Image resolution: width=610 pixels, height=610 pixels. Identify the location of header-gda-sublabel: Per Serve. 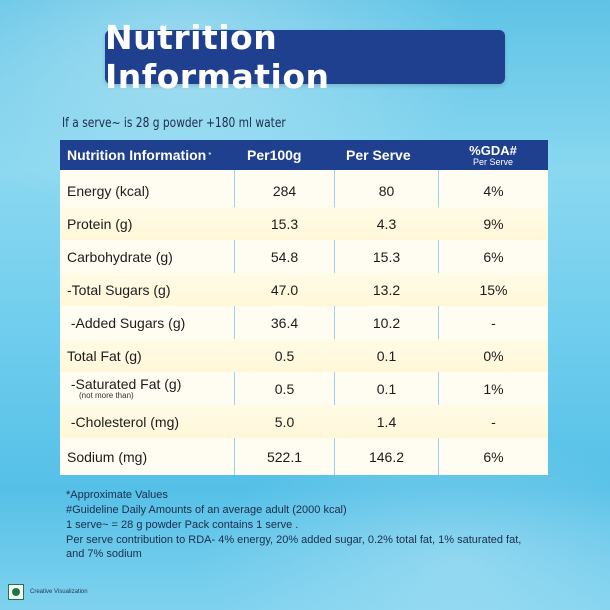
(493, 161).